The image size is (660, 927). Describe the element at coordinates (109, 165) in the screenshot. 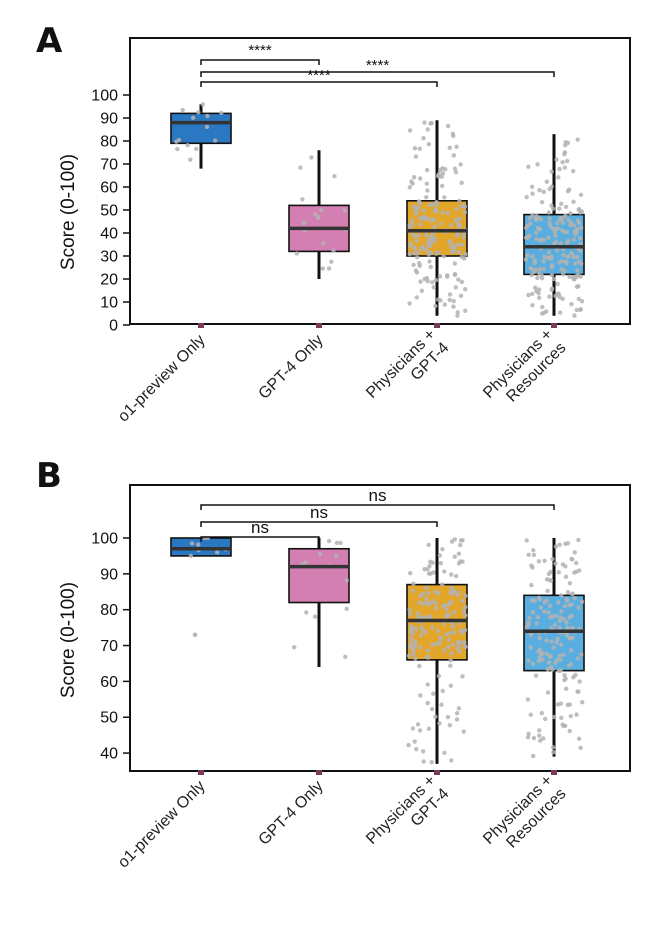

I see `y-tick-label: 70` at that location.